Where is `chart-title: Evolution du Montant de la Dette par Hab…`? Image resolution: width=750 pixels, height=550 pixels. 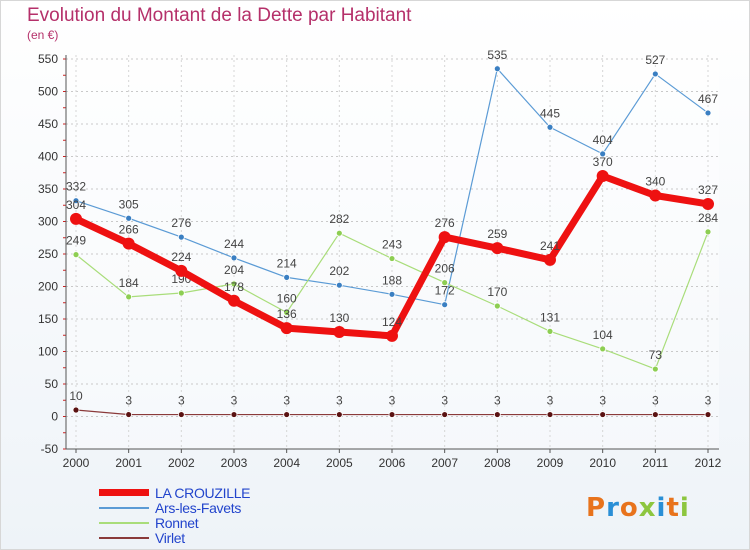 chart-title: Evolution du Montant de la Dette par Hab… is located at coordinates (219, 15).